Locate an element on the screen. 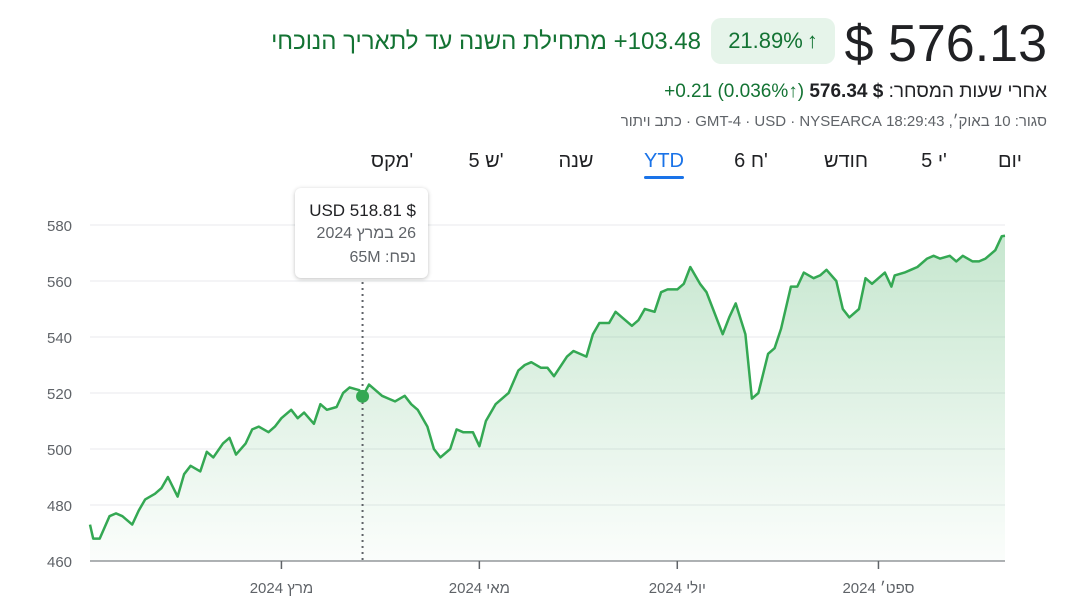 This screenshot has height=610, width=1079. tooltip-date: 26 במרץ 2024 is located at coordinates (366, 233).